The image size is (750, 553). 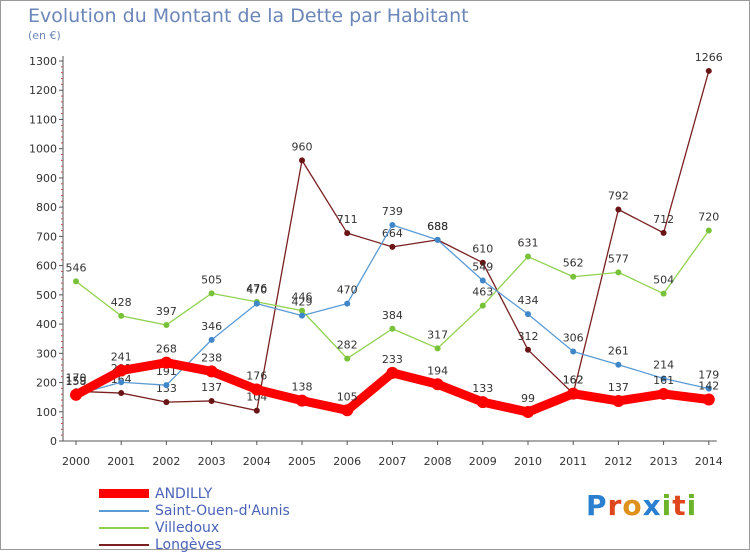 What do you see at coordinates (212, 461) in the screenshot?
I see `x-tick-label: 2003` at bounding box center [212, 461].